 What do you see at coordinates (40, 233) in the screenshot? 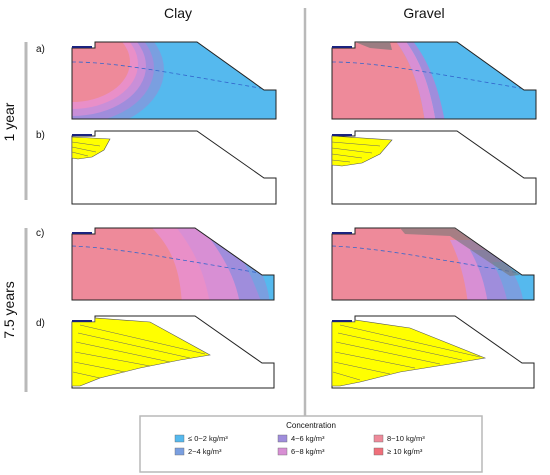
I see `panel-label-c: c)` at bounding box center [40, 233].